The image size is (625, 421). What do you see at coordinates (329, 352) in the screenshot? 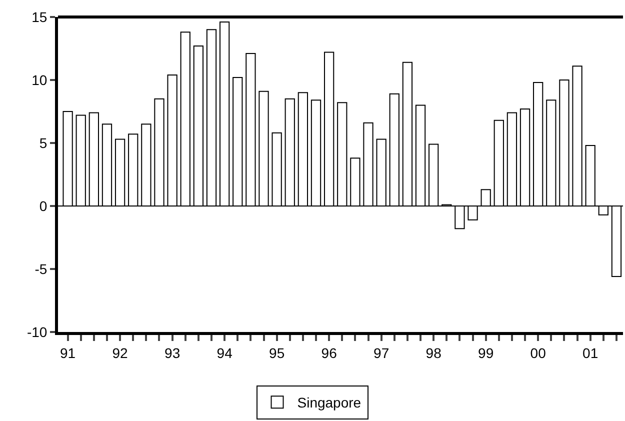
I see `x-tick-label: 96` at bounding box center [329, 352].